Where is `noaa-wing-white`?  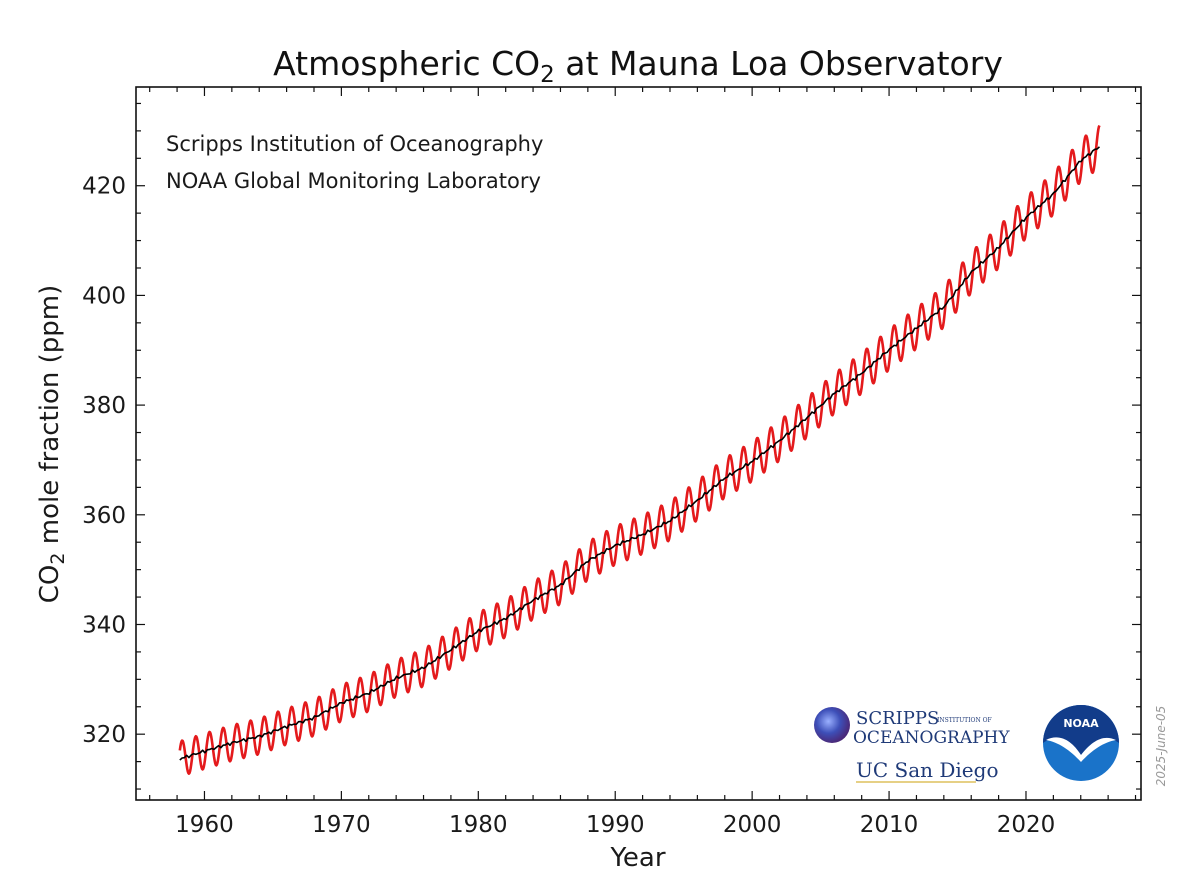
noaa-wing-white is located at coordinates (1081, 749).